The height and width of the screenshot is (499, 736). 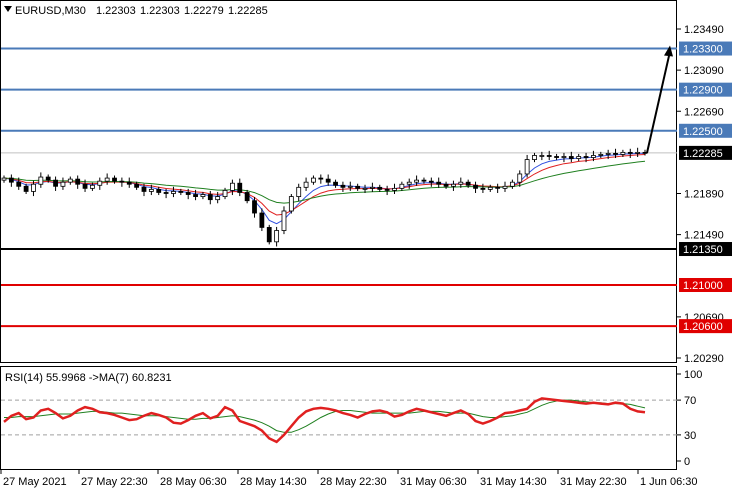 What do you see at coordinates (324, 185) in the screenshot?
I see `mid-ma-line` at bounding box center [324, 185].